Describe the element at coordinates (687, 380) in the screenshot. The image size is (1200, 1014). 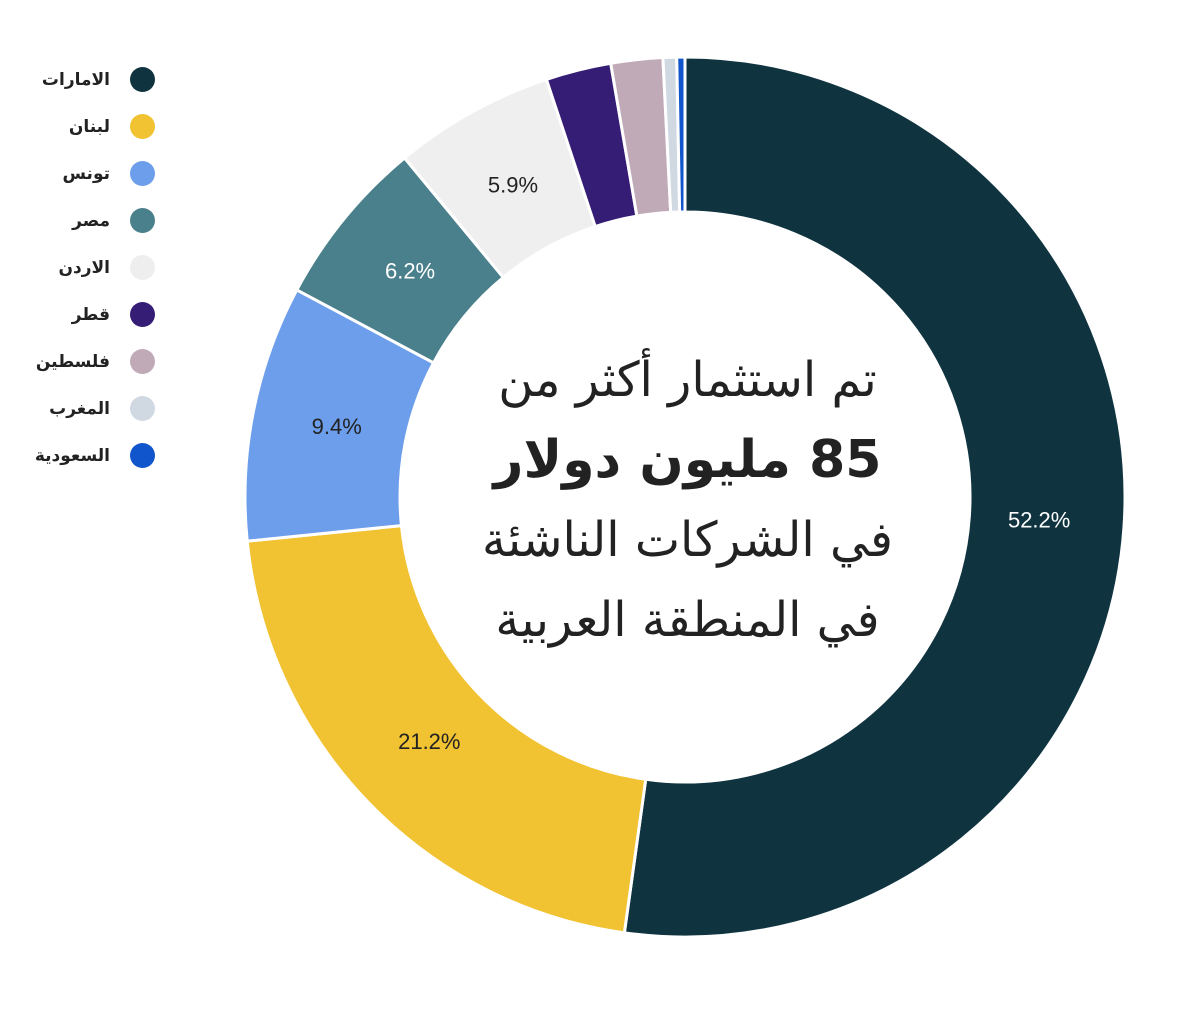
I see `caption-line-1: تم استثمار أكثر من` at that location.